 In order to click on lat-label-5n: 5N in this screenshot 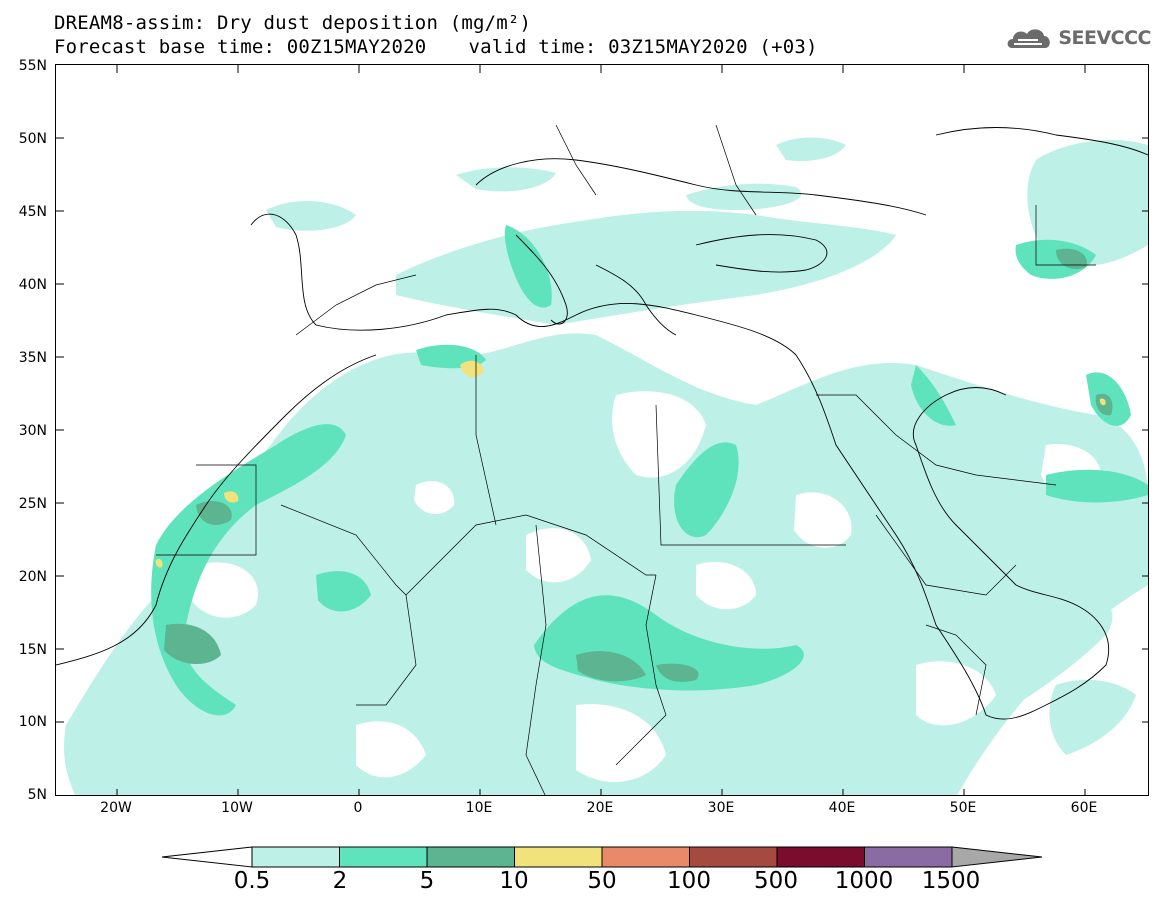, I will do `click(37, 795)`.